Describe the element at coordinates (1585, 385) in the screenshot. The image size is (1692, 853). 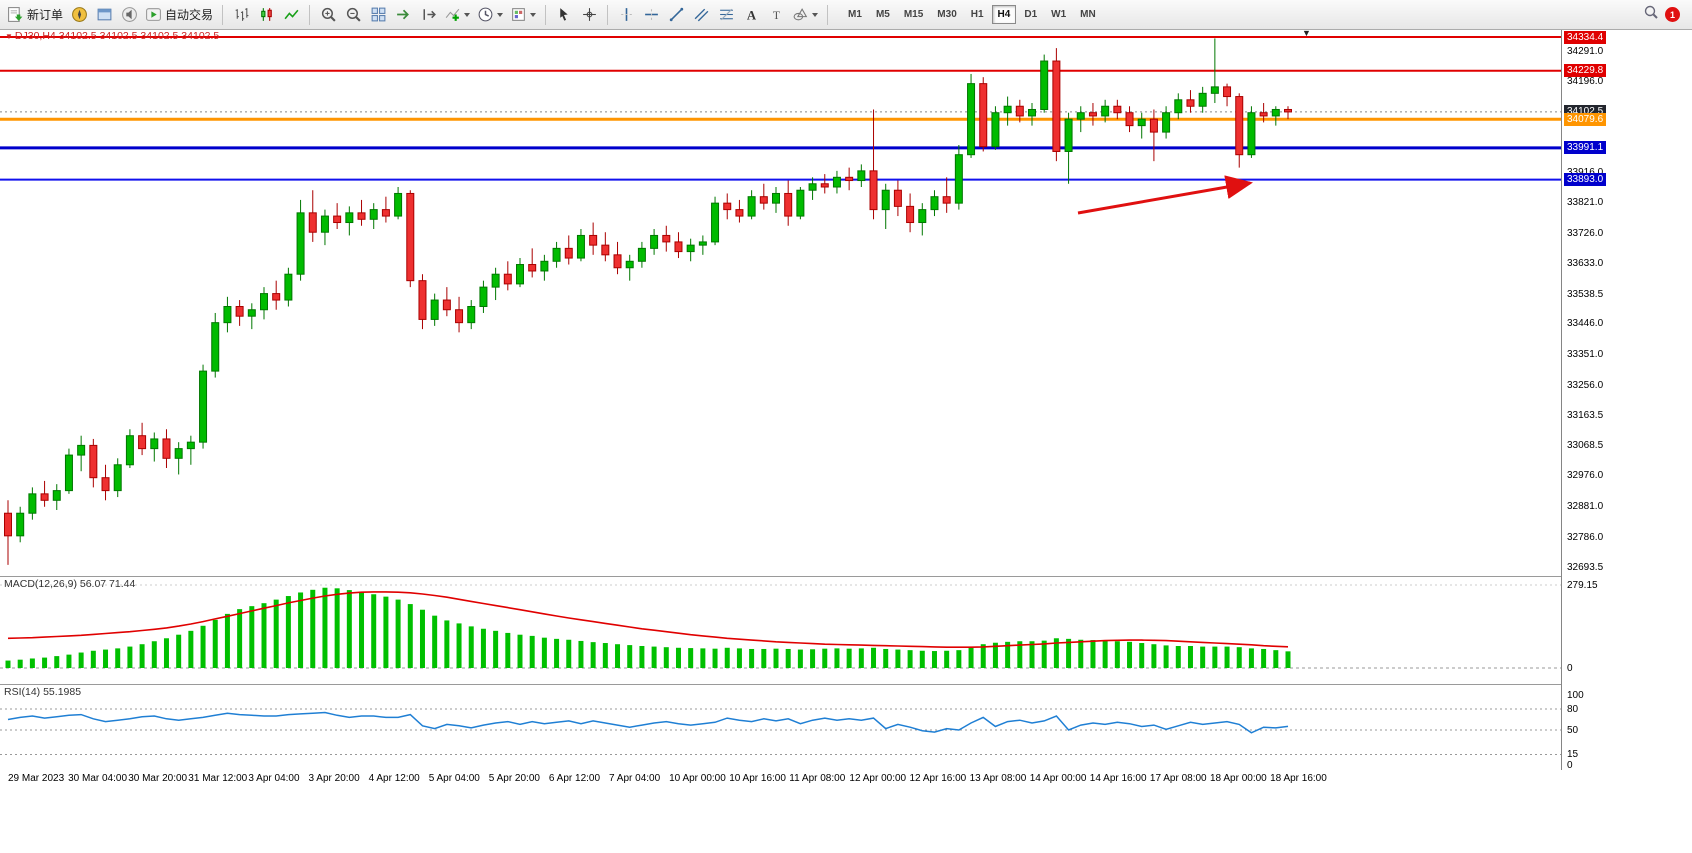
I see `price-axis-label: 33256.0` at that location.